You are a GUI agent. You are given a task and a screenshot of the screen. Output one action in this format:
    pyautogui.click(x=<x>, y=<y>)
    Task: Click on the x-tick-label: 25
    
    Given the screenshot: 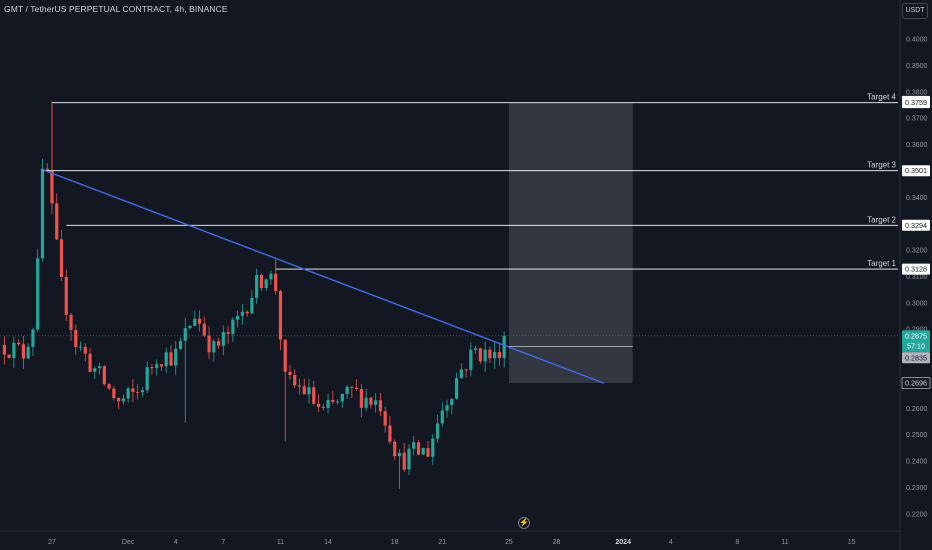 What is the action you would take?
    pyautogui.click(x=509, y=542)
    